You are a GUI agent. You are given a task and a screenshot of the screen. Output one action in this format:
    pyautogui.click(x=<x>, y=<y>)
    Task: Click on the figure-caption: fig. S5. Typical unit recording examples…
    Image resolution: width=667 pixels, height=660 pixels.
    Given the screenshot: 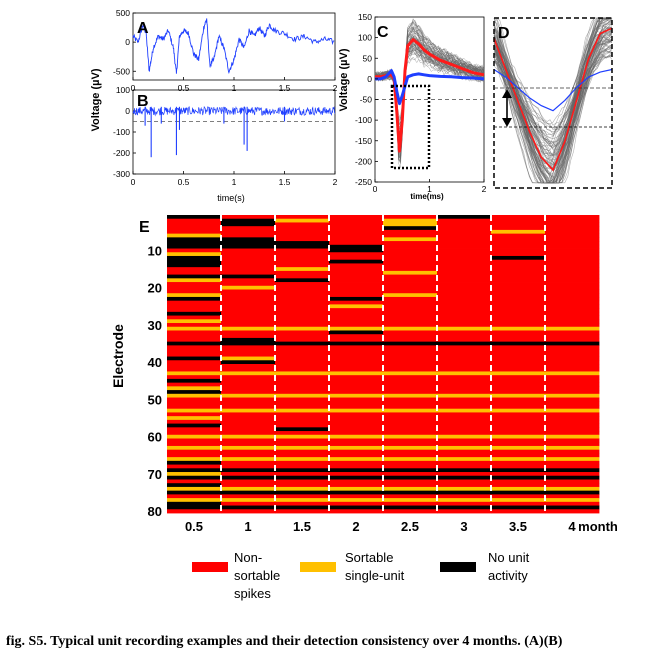 What is the action you would take?
    pyautogui.click(x=284, y=641)
    